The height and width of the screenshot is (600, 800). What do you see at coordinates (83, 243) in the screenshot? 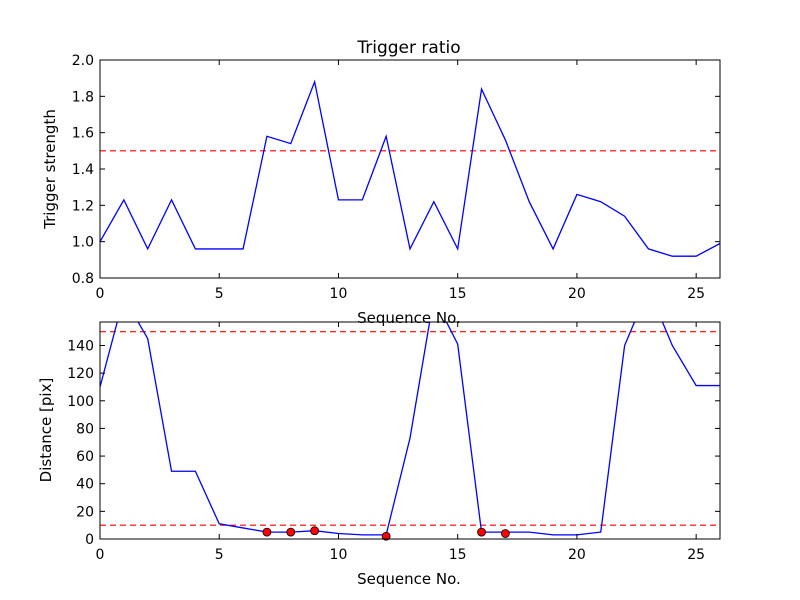
I see `y-tick-label: 1.0` at bounding box center [83, 243].